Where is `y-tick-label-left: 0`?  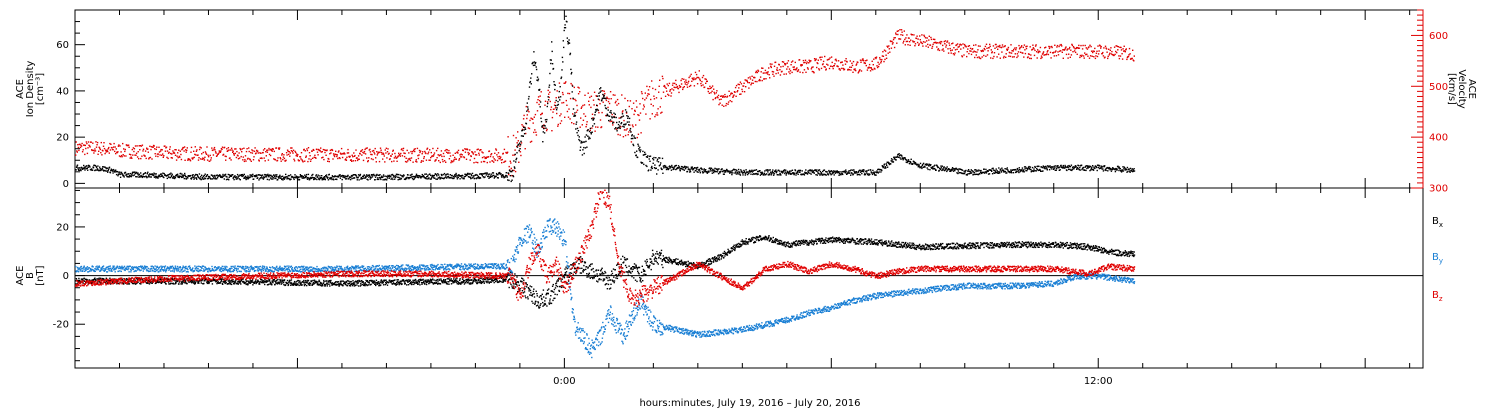
y-tick-label-left: 0 is located at coordinates (66, 184).